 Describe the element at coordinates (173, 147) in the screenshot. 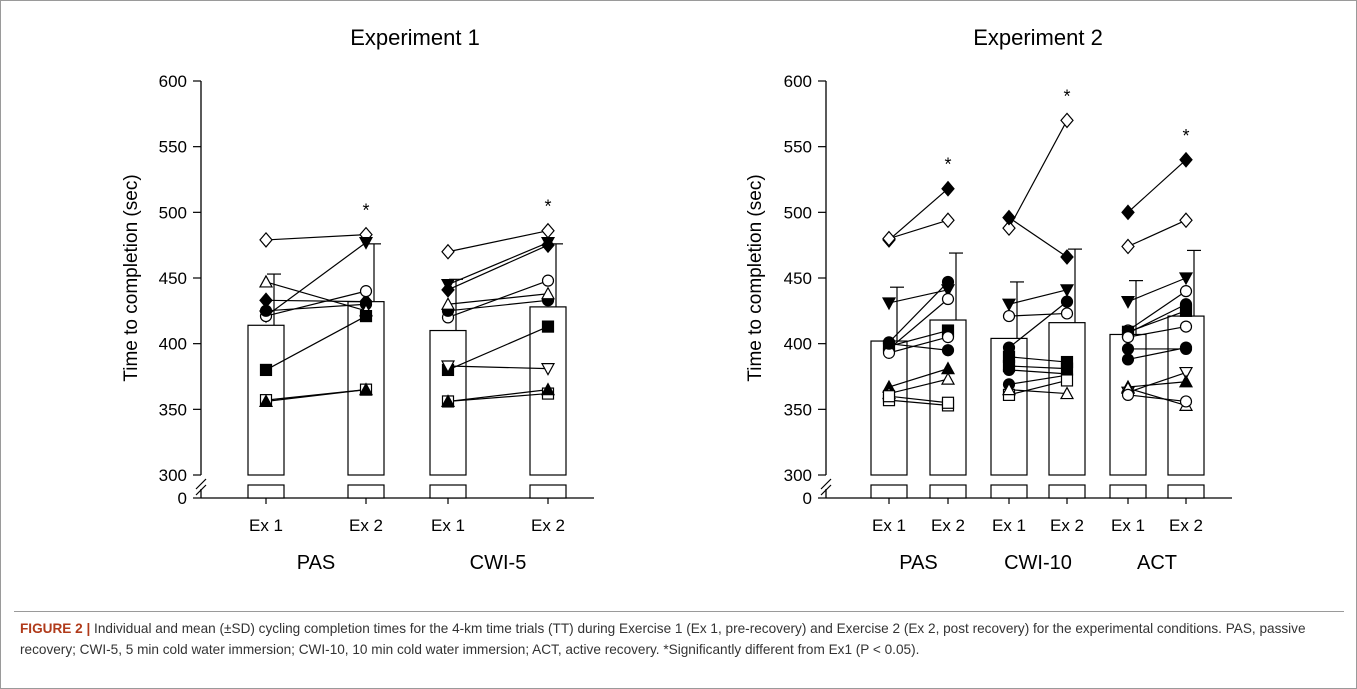

I see `chart1-y-tick-label: 550` at that location.